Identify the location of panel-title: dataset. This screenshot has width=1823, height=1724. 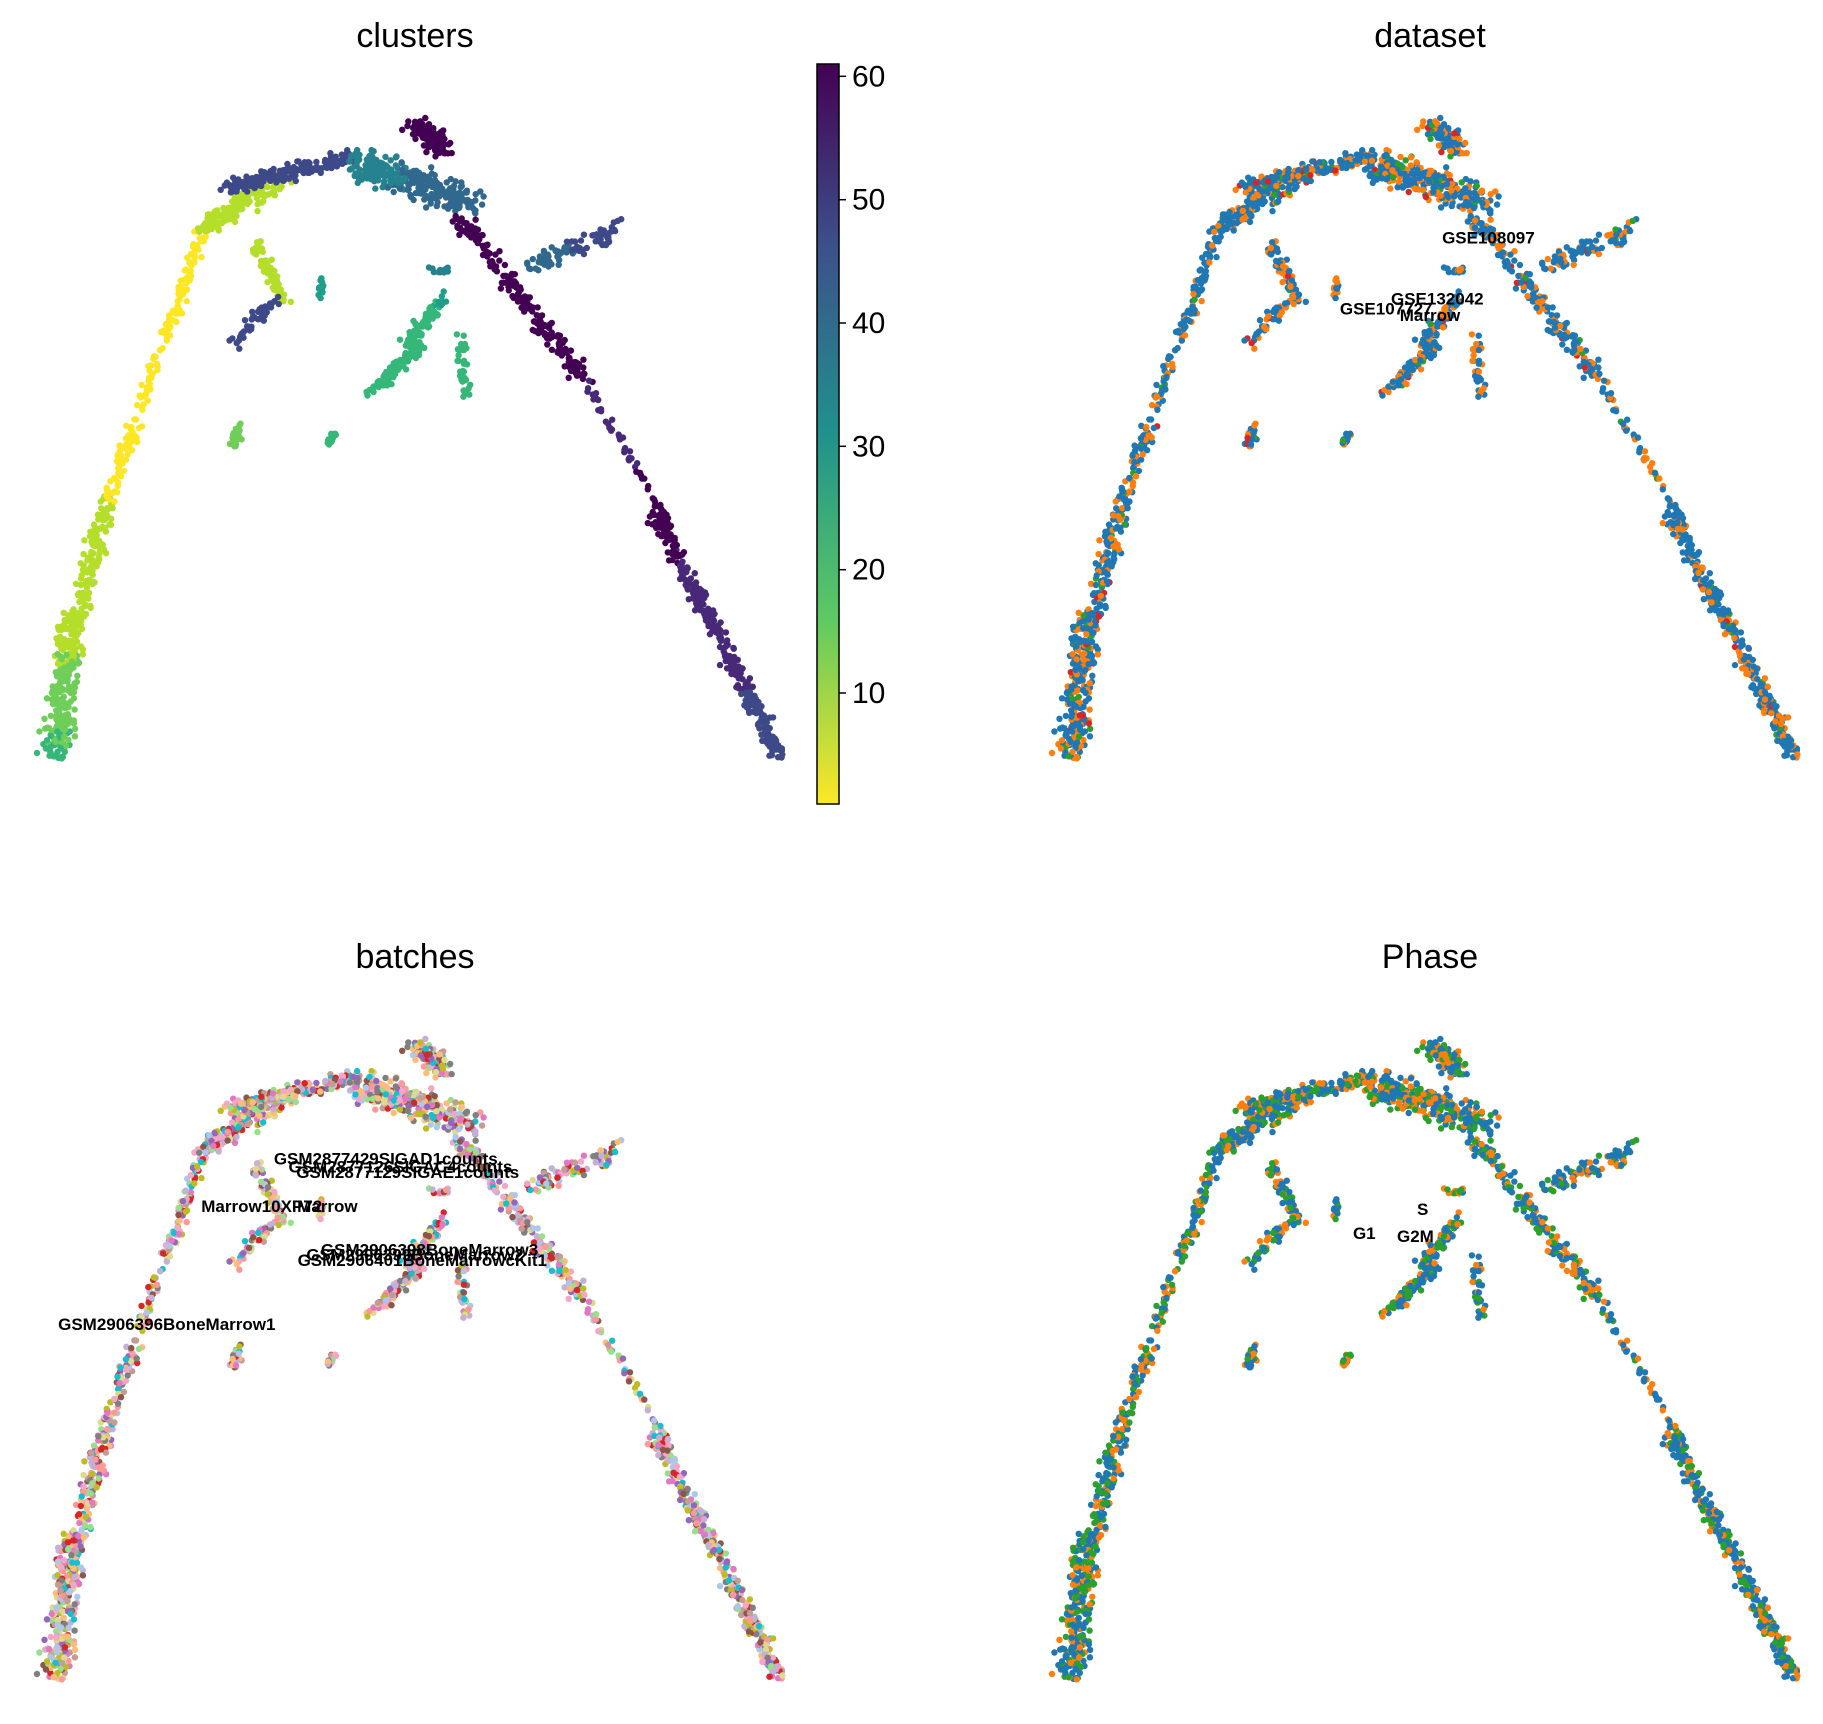
(1430, 36).